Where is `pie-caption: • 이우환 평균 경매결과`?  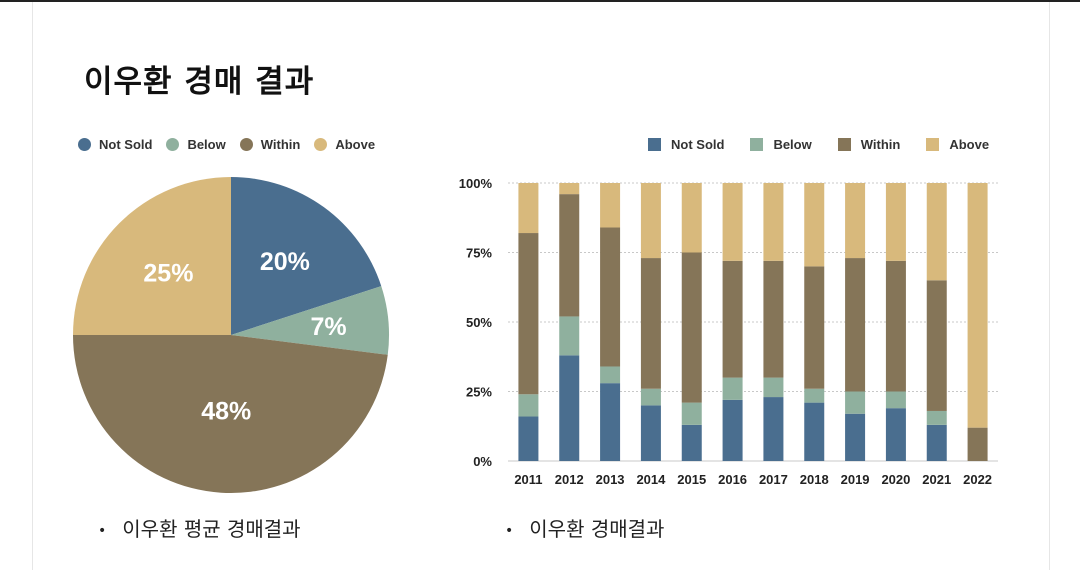
pie-caption: • 이우환 평균 경매결과 is located at coordinates (199, 527).